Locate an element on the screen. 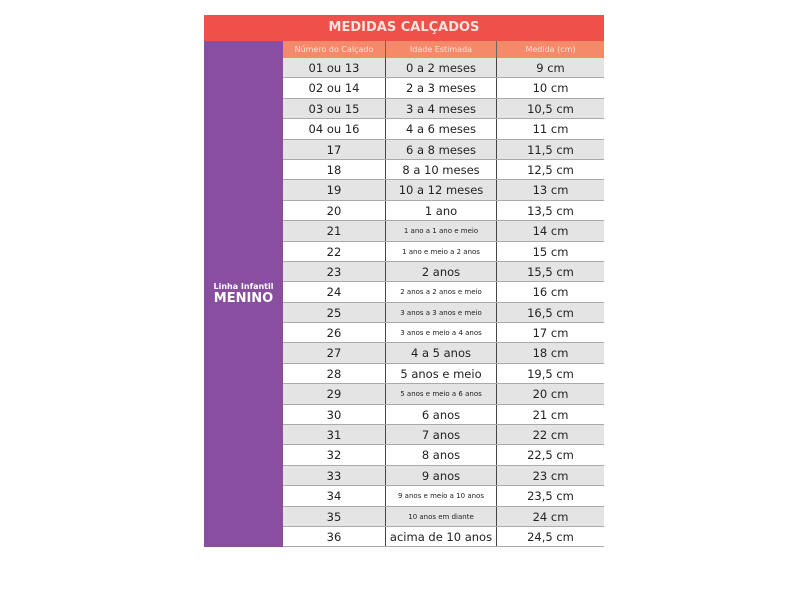 Image resolution: width=810 pixels, height=590 pixels. table-row: 28 5 anos e meio 19,5 cm is located at coordinates (443, 374).